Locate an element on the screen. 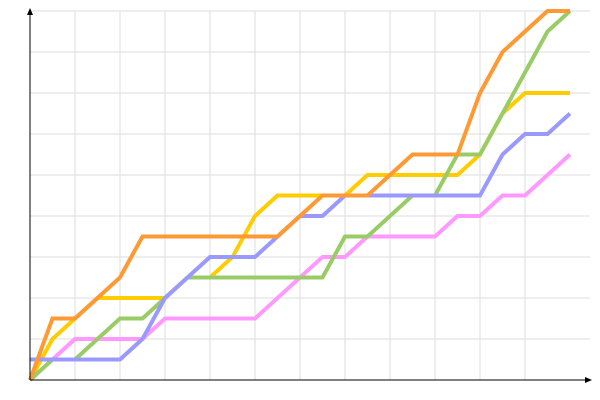  x-axis-arrow-icon is located at coordinates (588, 380).